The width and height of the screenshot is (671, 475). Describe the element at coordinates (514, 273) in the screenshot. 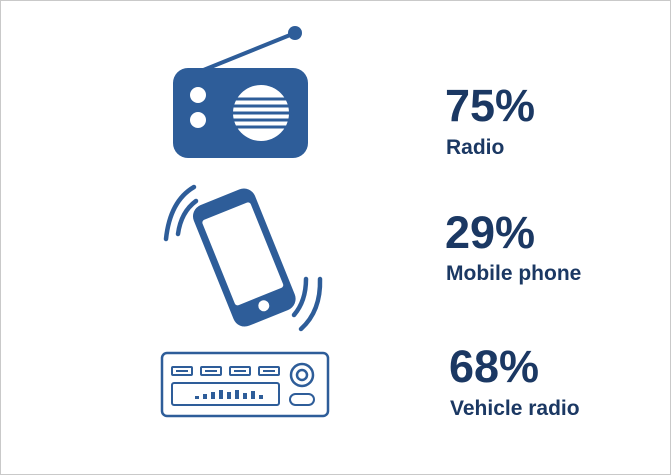

I see `mobile-phone-label: Mobile phone` at that location.